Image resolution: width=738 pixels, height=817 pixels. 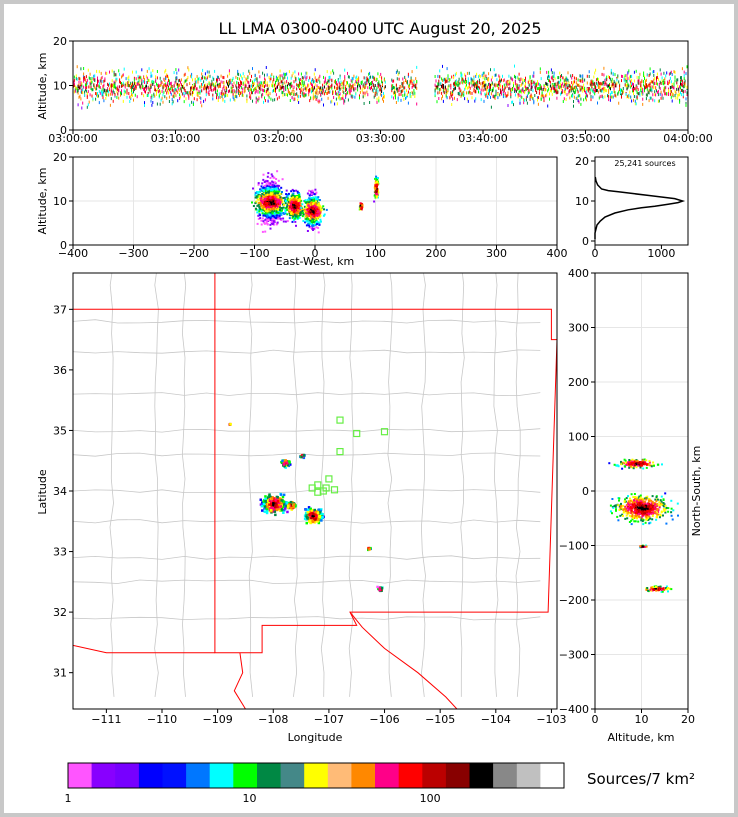 I want to click on time-height-ytick-label: 10, so click(x=60, y=86).